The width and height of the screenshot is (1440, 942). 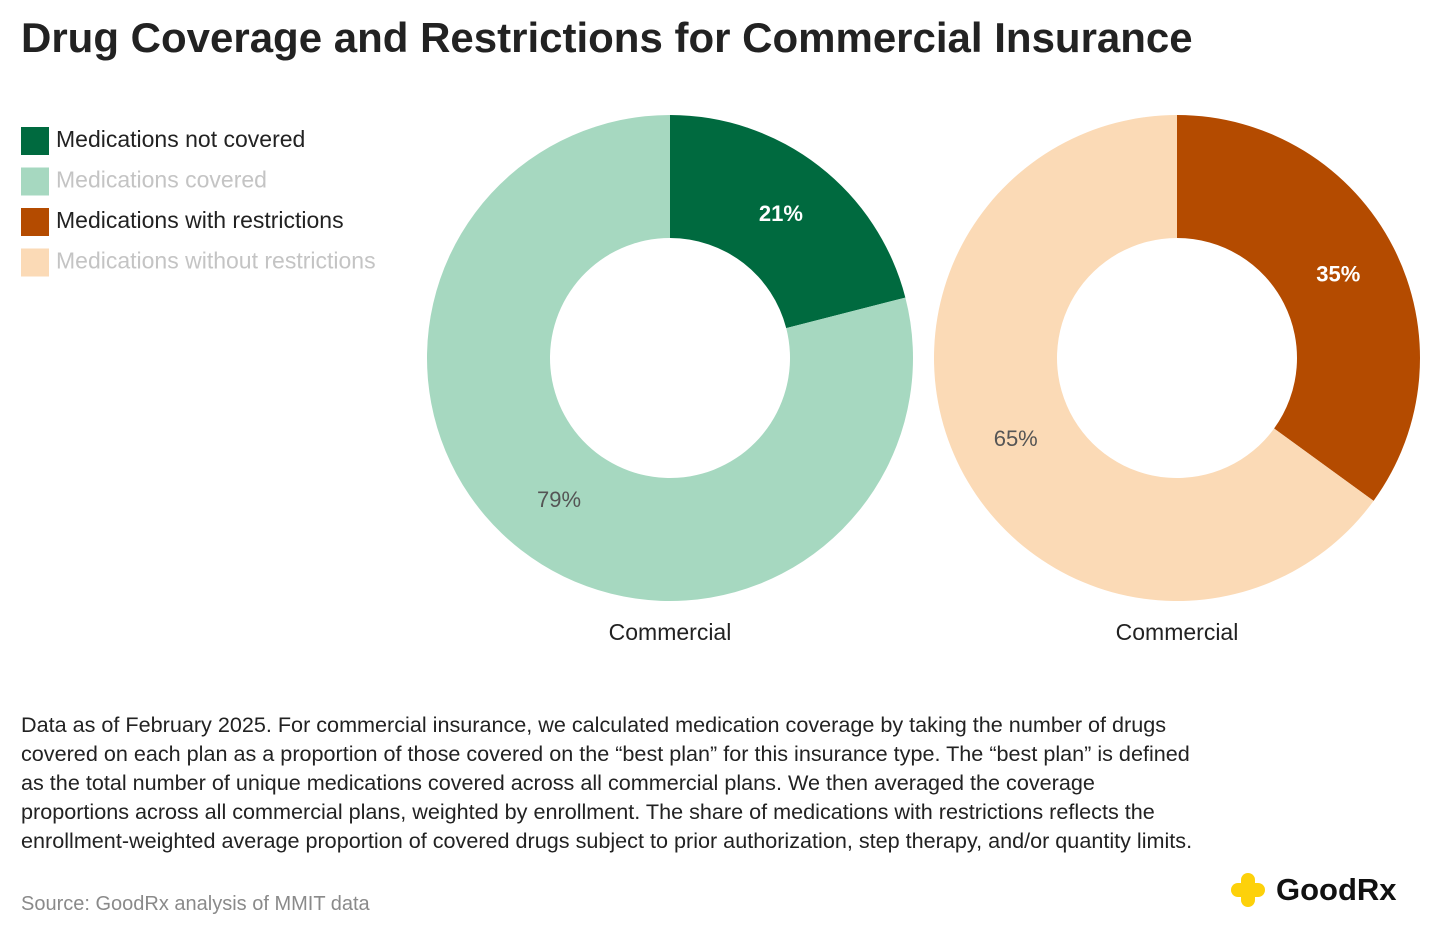 I want to click on legend-label: Medications with restrictions, so click(x=200, y=220).